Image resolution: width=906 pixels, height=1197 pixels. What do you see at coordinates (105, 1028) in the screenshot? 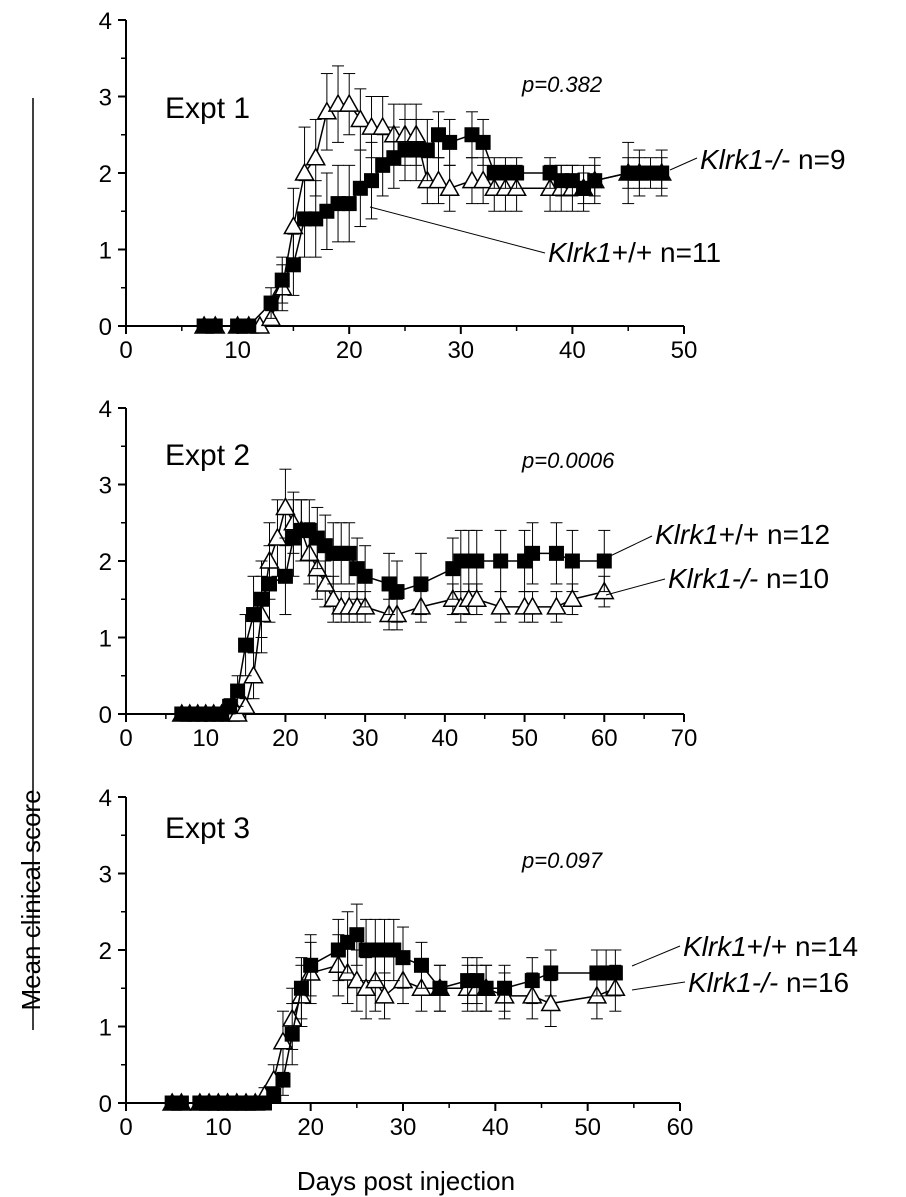
I see `y-tick-label: 1` at bounding box center [105, 1028].